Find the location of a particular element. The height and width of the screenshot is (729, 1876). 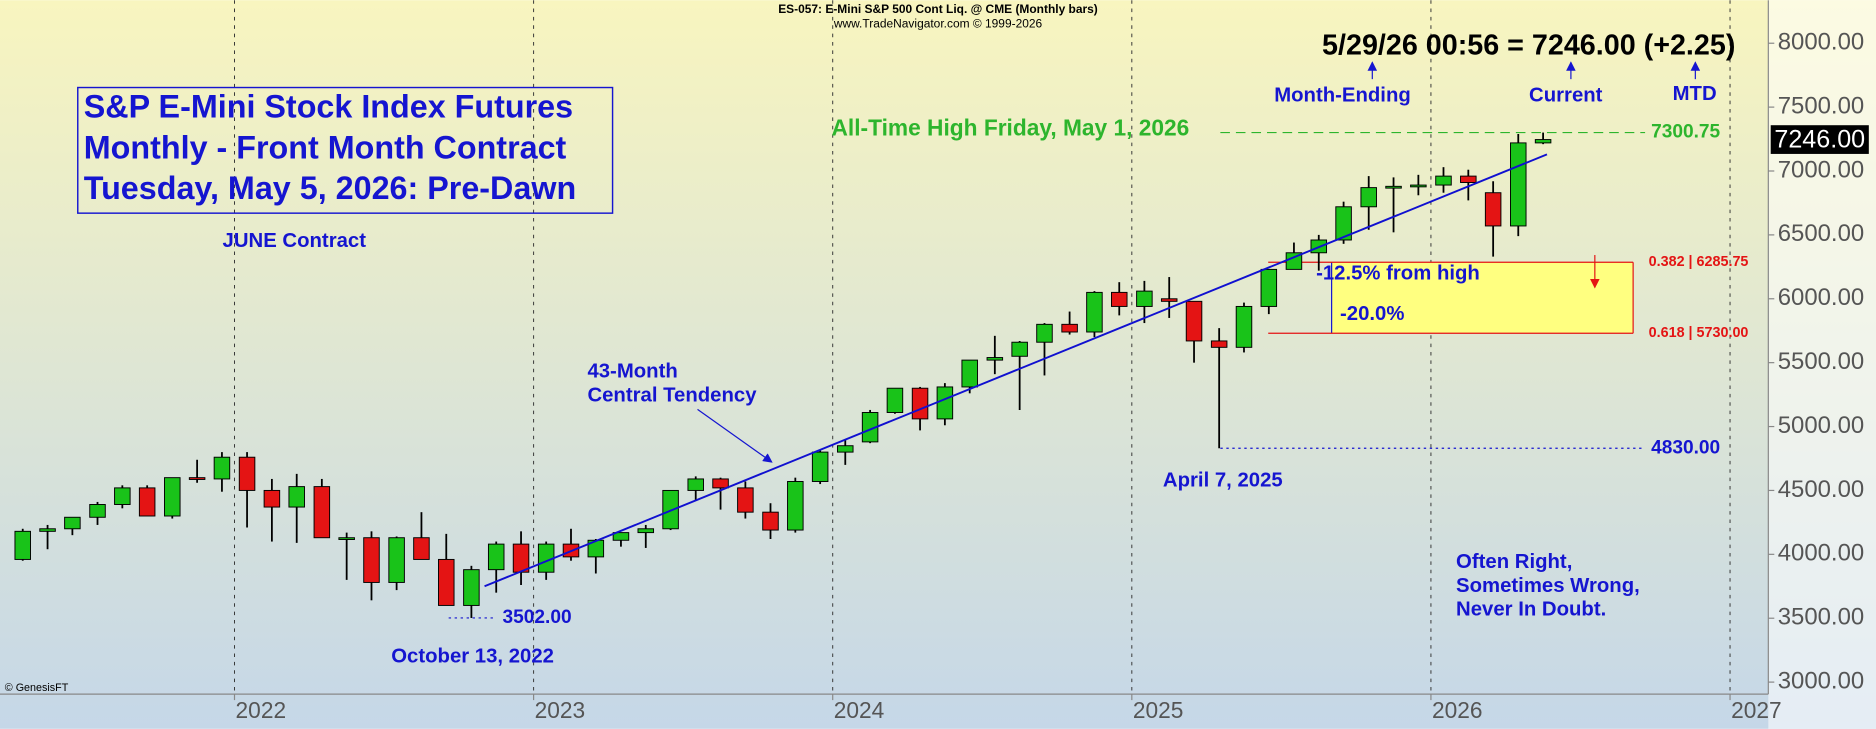

y-tick-label: 3500.00 is located at coordinates (1821, 617).